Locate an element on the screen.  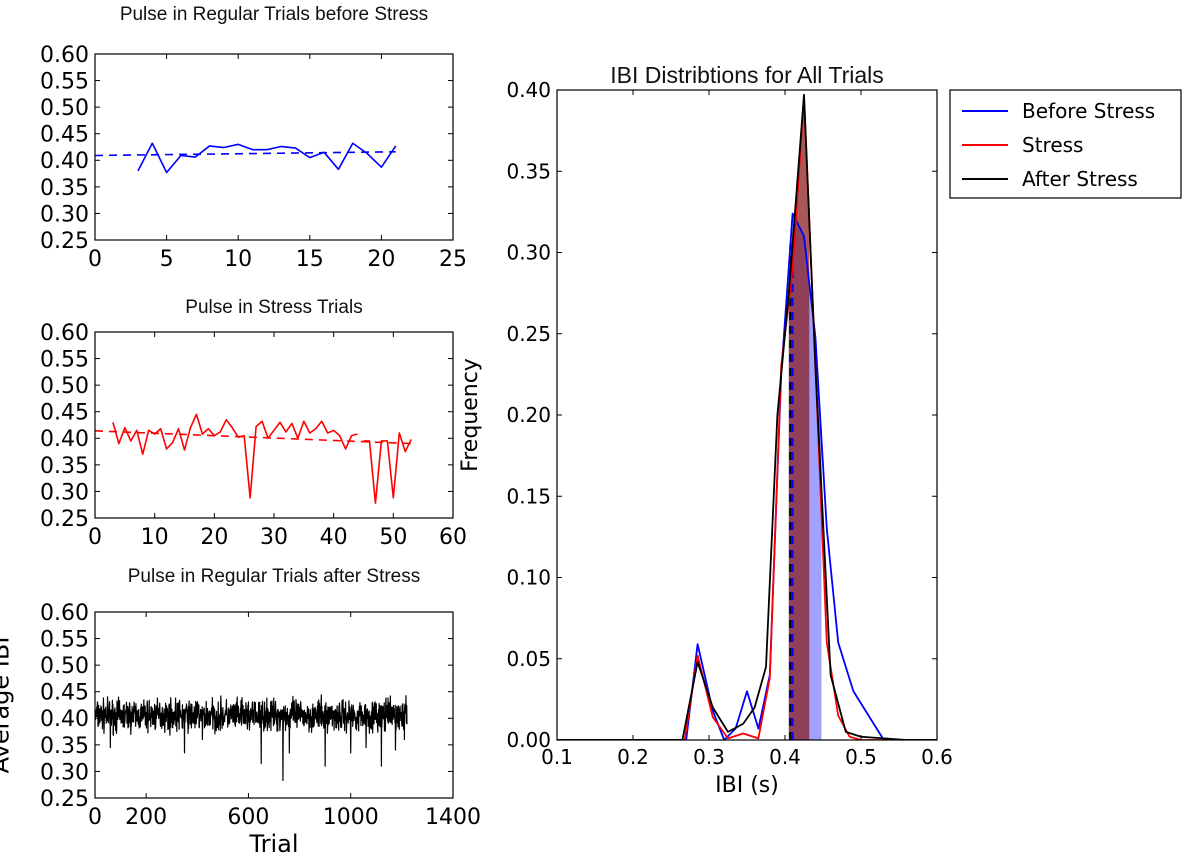
legend: Before Stress Stress After Stress is located at coordinates (1065, 144).